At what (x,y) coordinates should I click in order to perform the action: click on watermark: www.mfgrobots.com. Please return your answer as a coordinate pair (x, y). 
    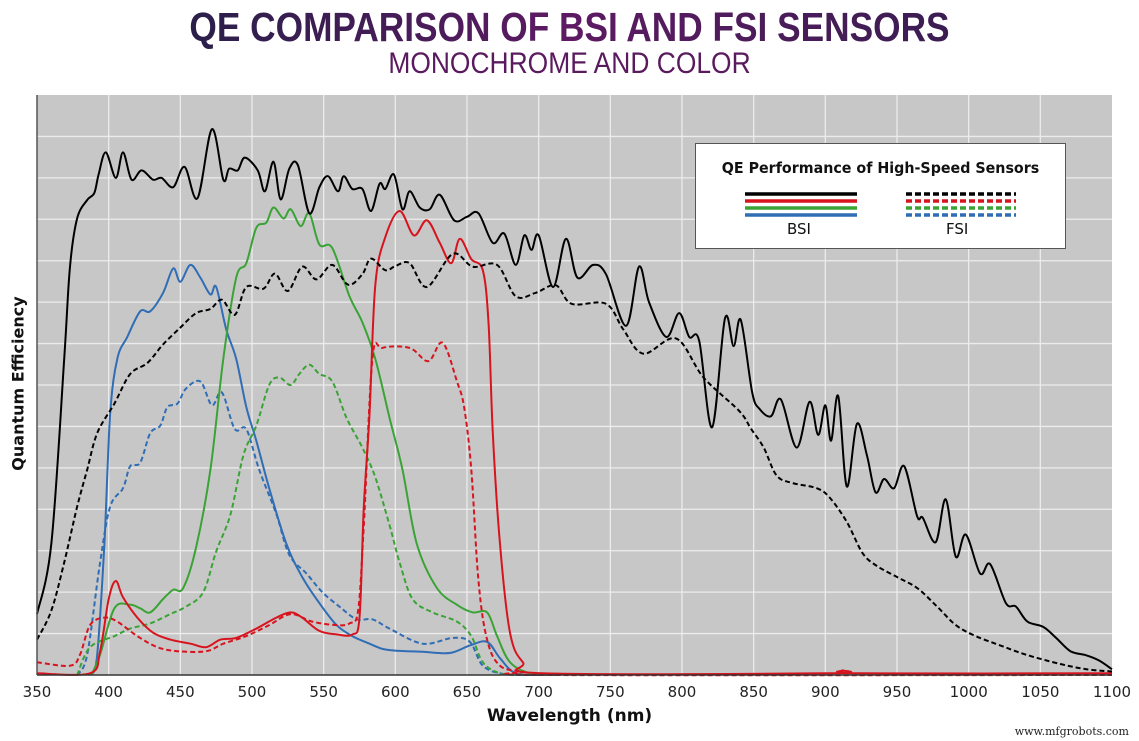
    Looking at the image, I should click on (1071, 731).